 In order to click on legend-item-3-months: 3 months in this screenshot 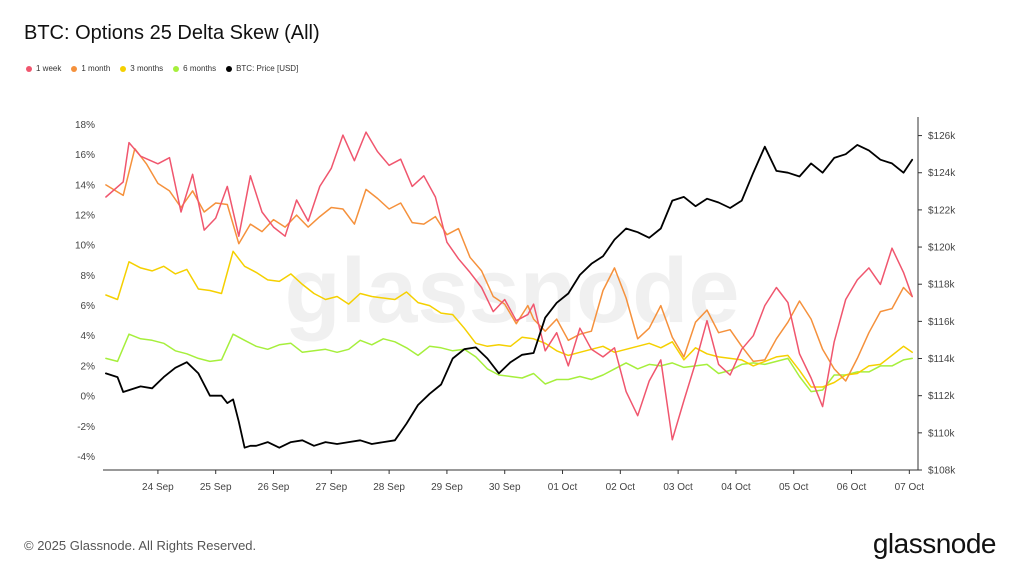, I will do `click(141, 68)`.